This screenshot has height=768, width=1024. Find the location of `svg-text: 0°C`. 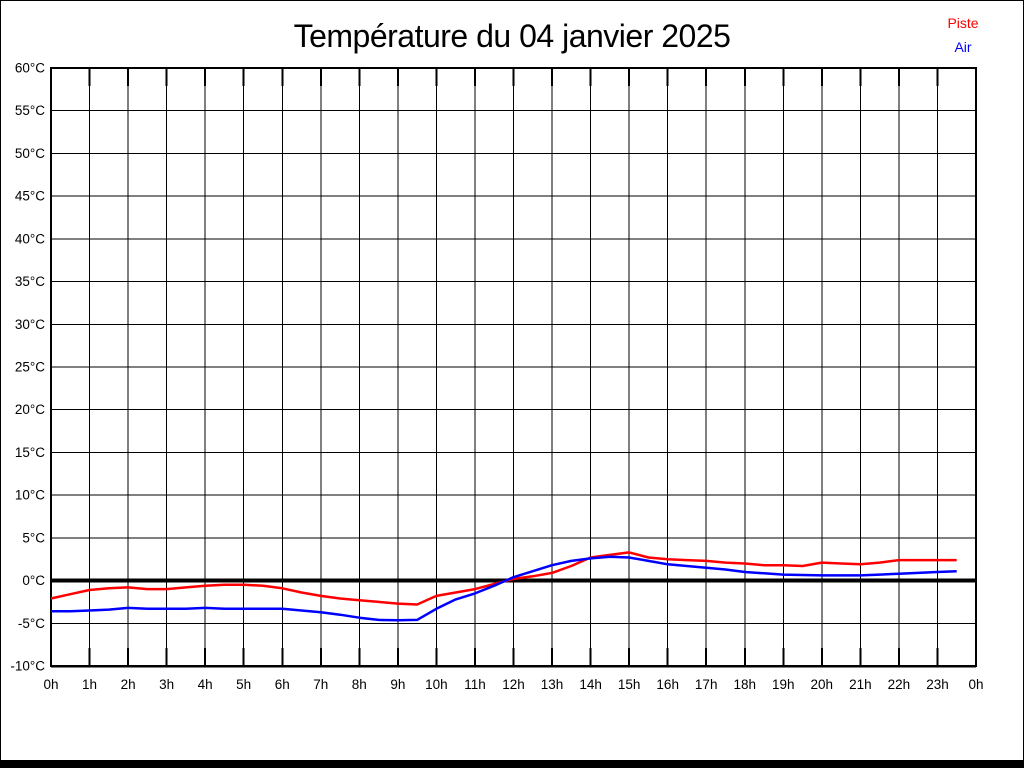

svg-text: 0°C is located at coordinates (33, 580).